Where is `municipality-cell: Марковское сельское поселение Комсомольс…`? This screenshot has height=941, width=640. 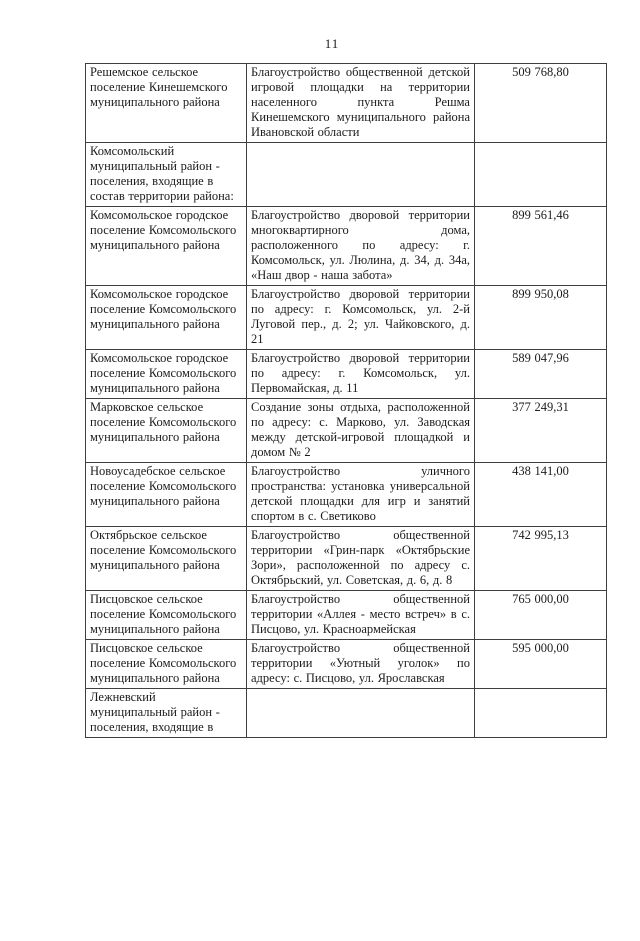 municipality-cell: Марковское сельское поселение Комсомольс… is located at coordinates (166, 430).